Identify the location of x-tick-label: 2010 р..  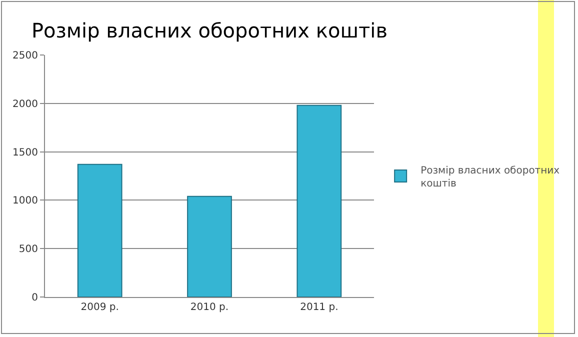
(209, 307).